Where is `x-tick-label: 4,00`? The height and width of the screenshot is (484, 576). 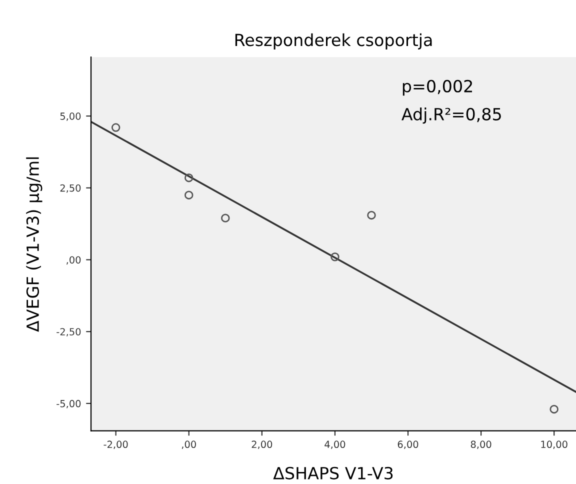 x-tick-label: 4,00 is located at coordinates (335, 444).